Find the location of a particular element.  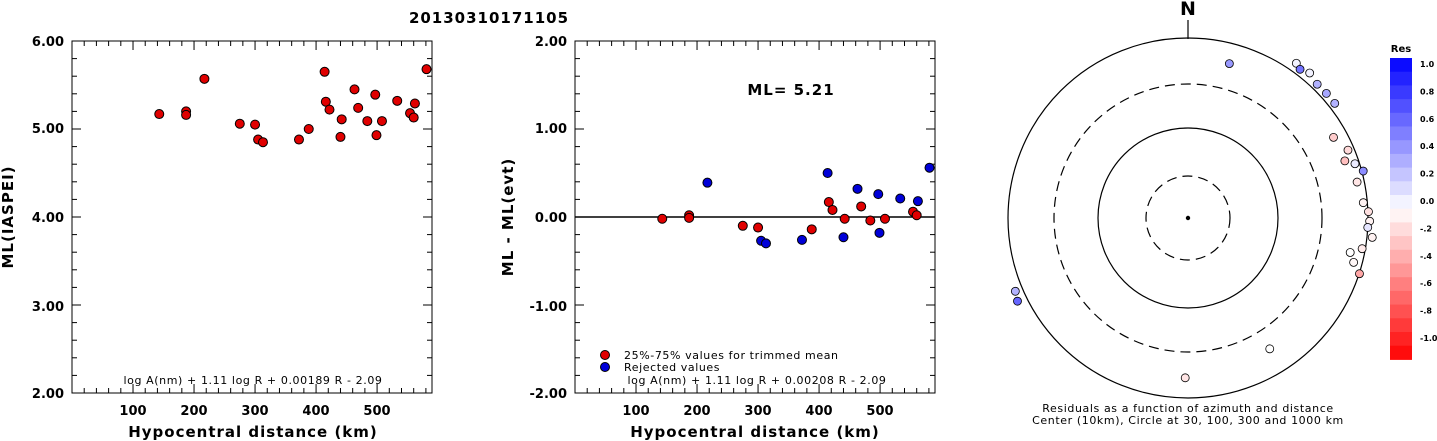

colorbar-label: 0.6 is located at coordinates (1427, 119).